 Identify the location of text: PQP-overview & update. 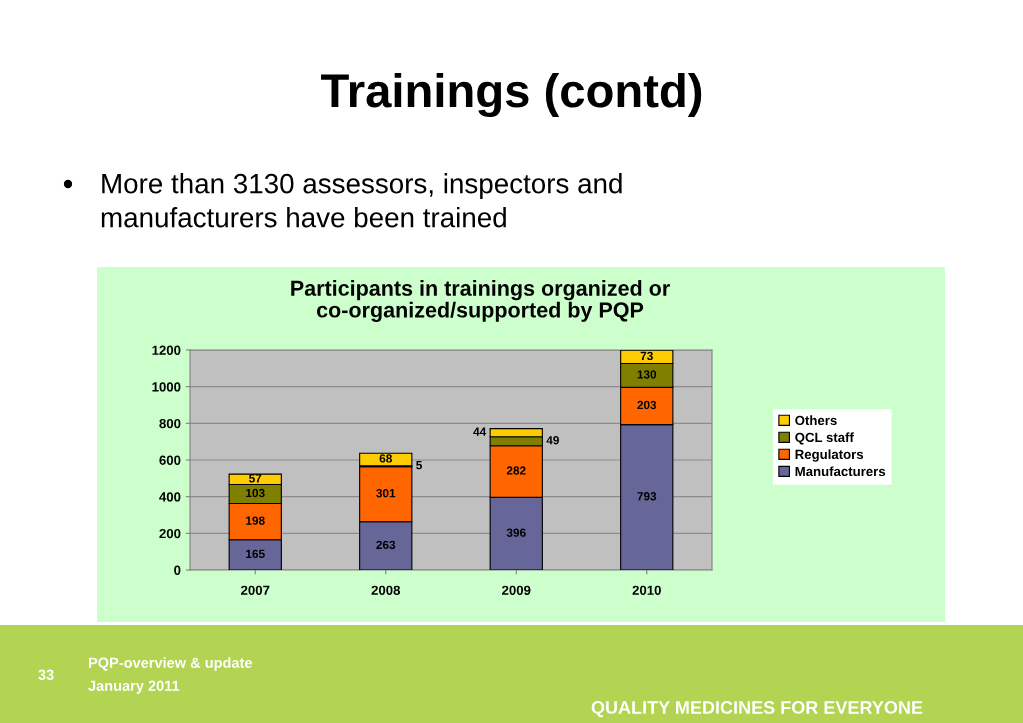
(170, 664).